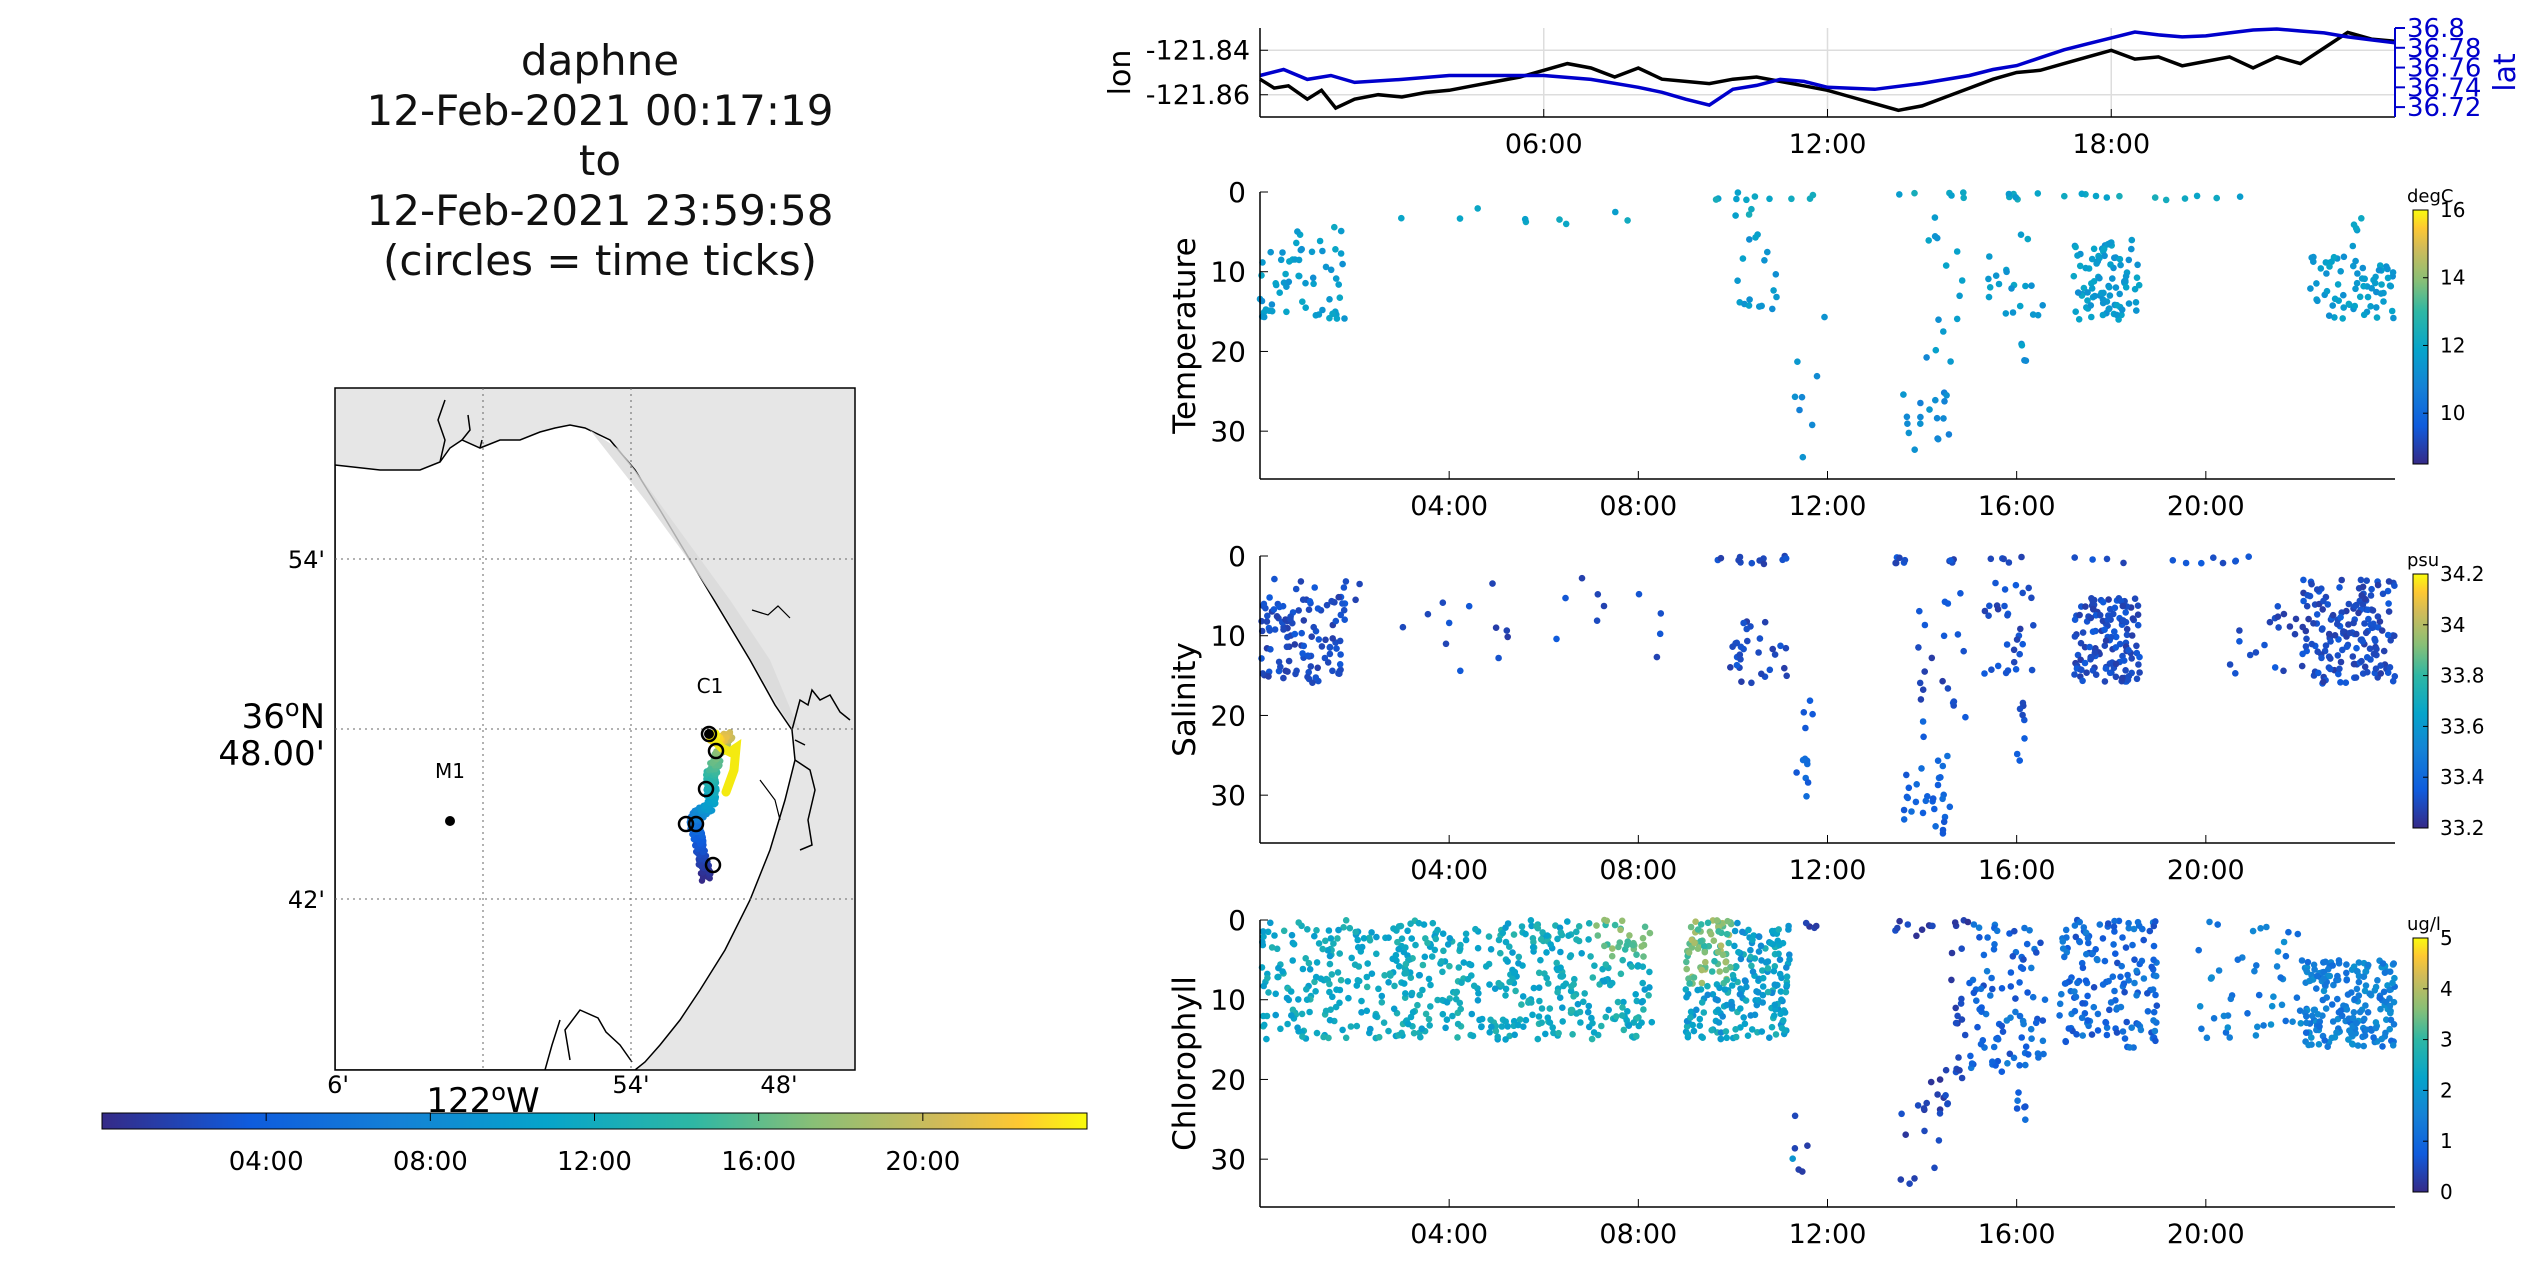 This screenshot has height=1273, width=2545. What do you see at coordinates (283, 715) in the screenshot?
I see `map-lat-degree: 36oN` at bounding box center [283, 715].